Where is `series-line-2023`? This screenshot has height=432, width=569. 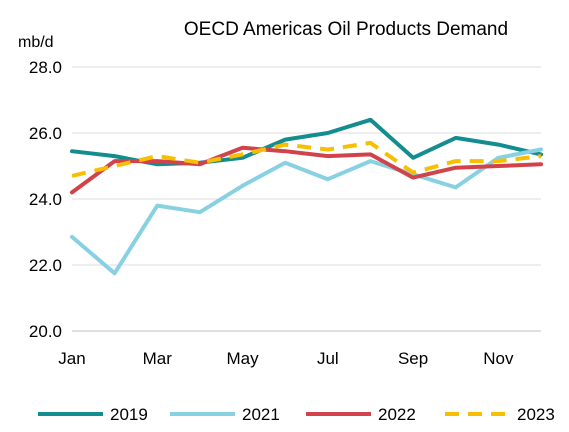
series-line-2023 is located at coordinates (306, 159).